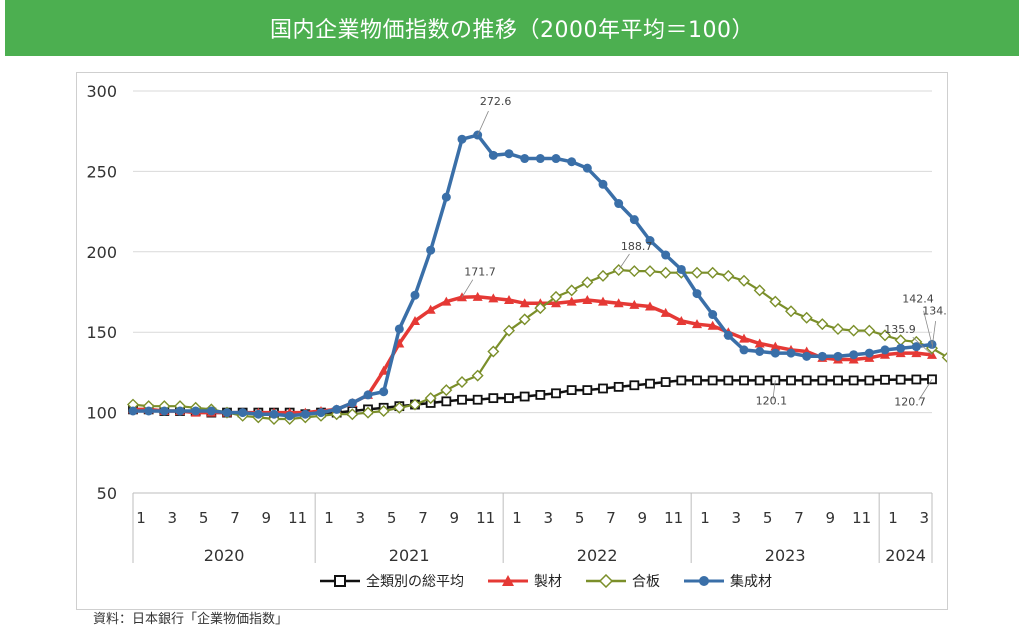 The width and height of the screenshot is (1024, 629). What do you see at coordinates (224, 555) in the screenshot?
I see `year-label: 2020` at bounding box center [224, 555].